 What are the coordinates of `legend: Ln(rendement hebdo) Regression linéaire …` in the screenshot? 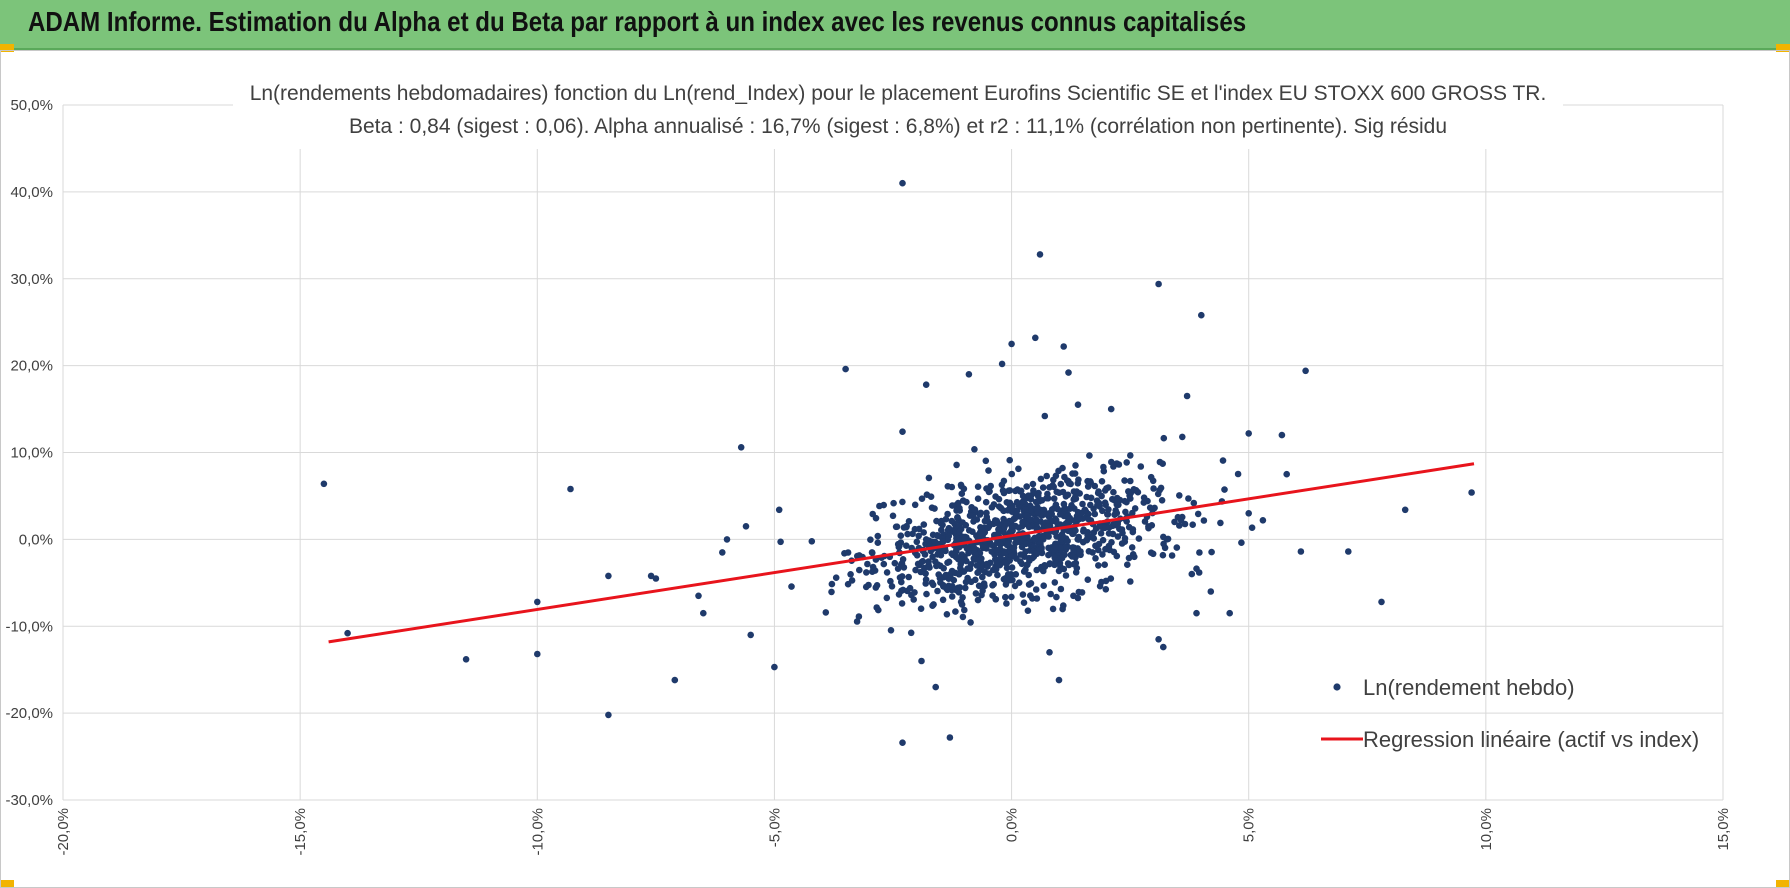 It's located at (1510, 713).